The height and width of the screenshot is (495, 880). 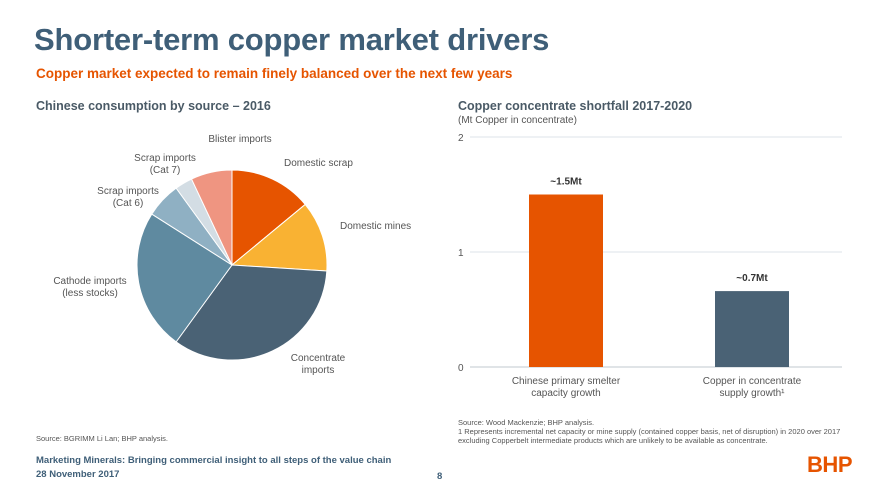 I want to click on pie-label-concentrate-imports: Concentrate imports, so click(x=318, y=364).